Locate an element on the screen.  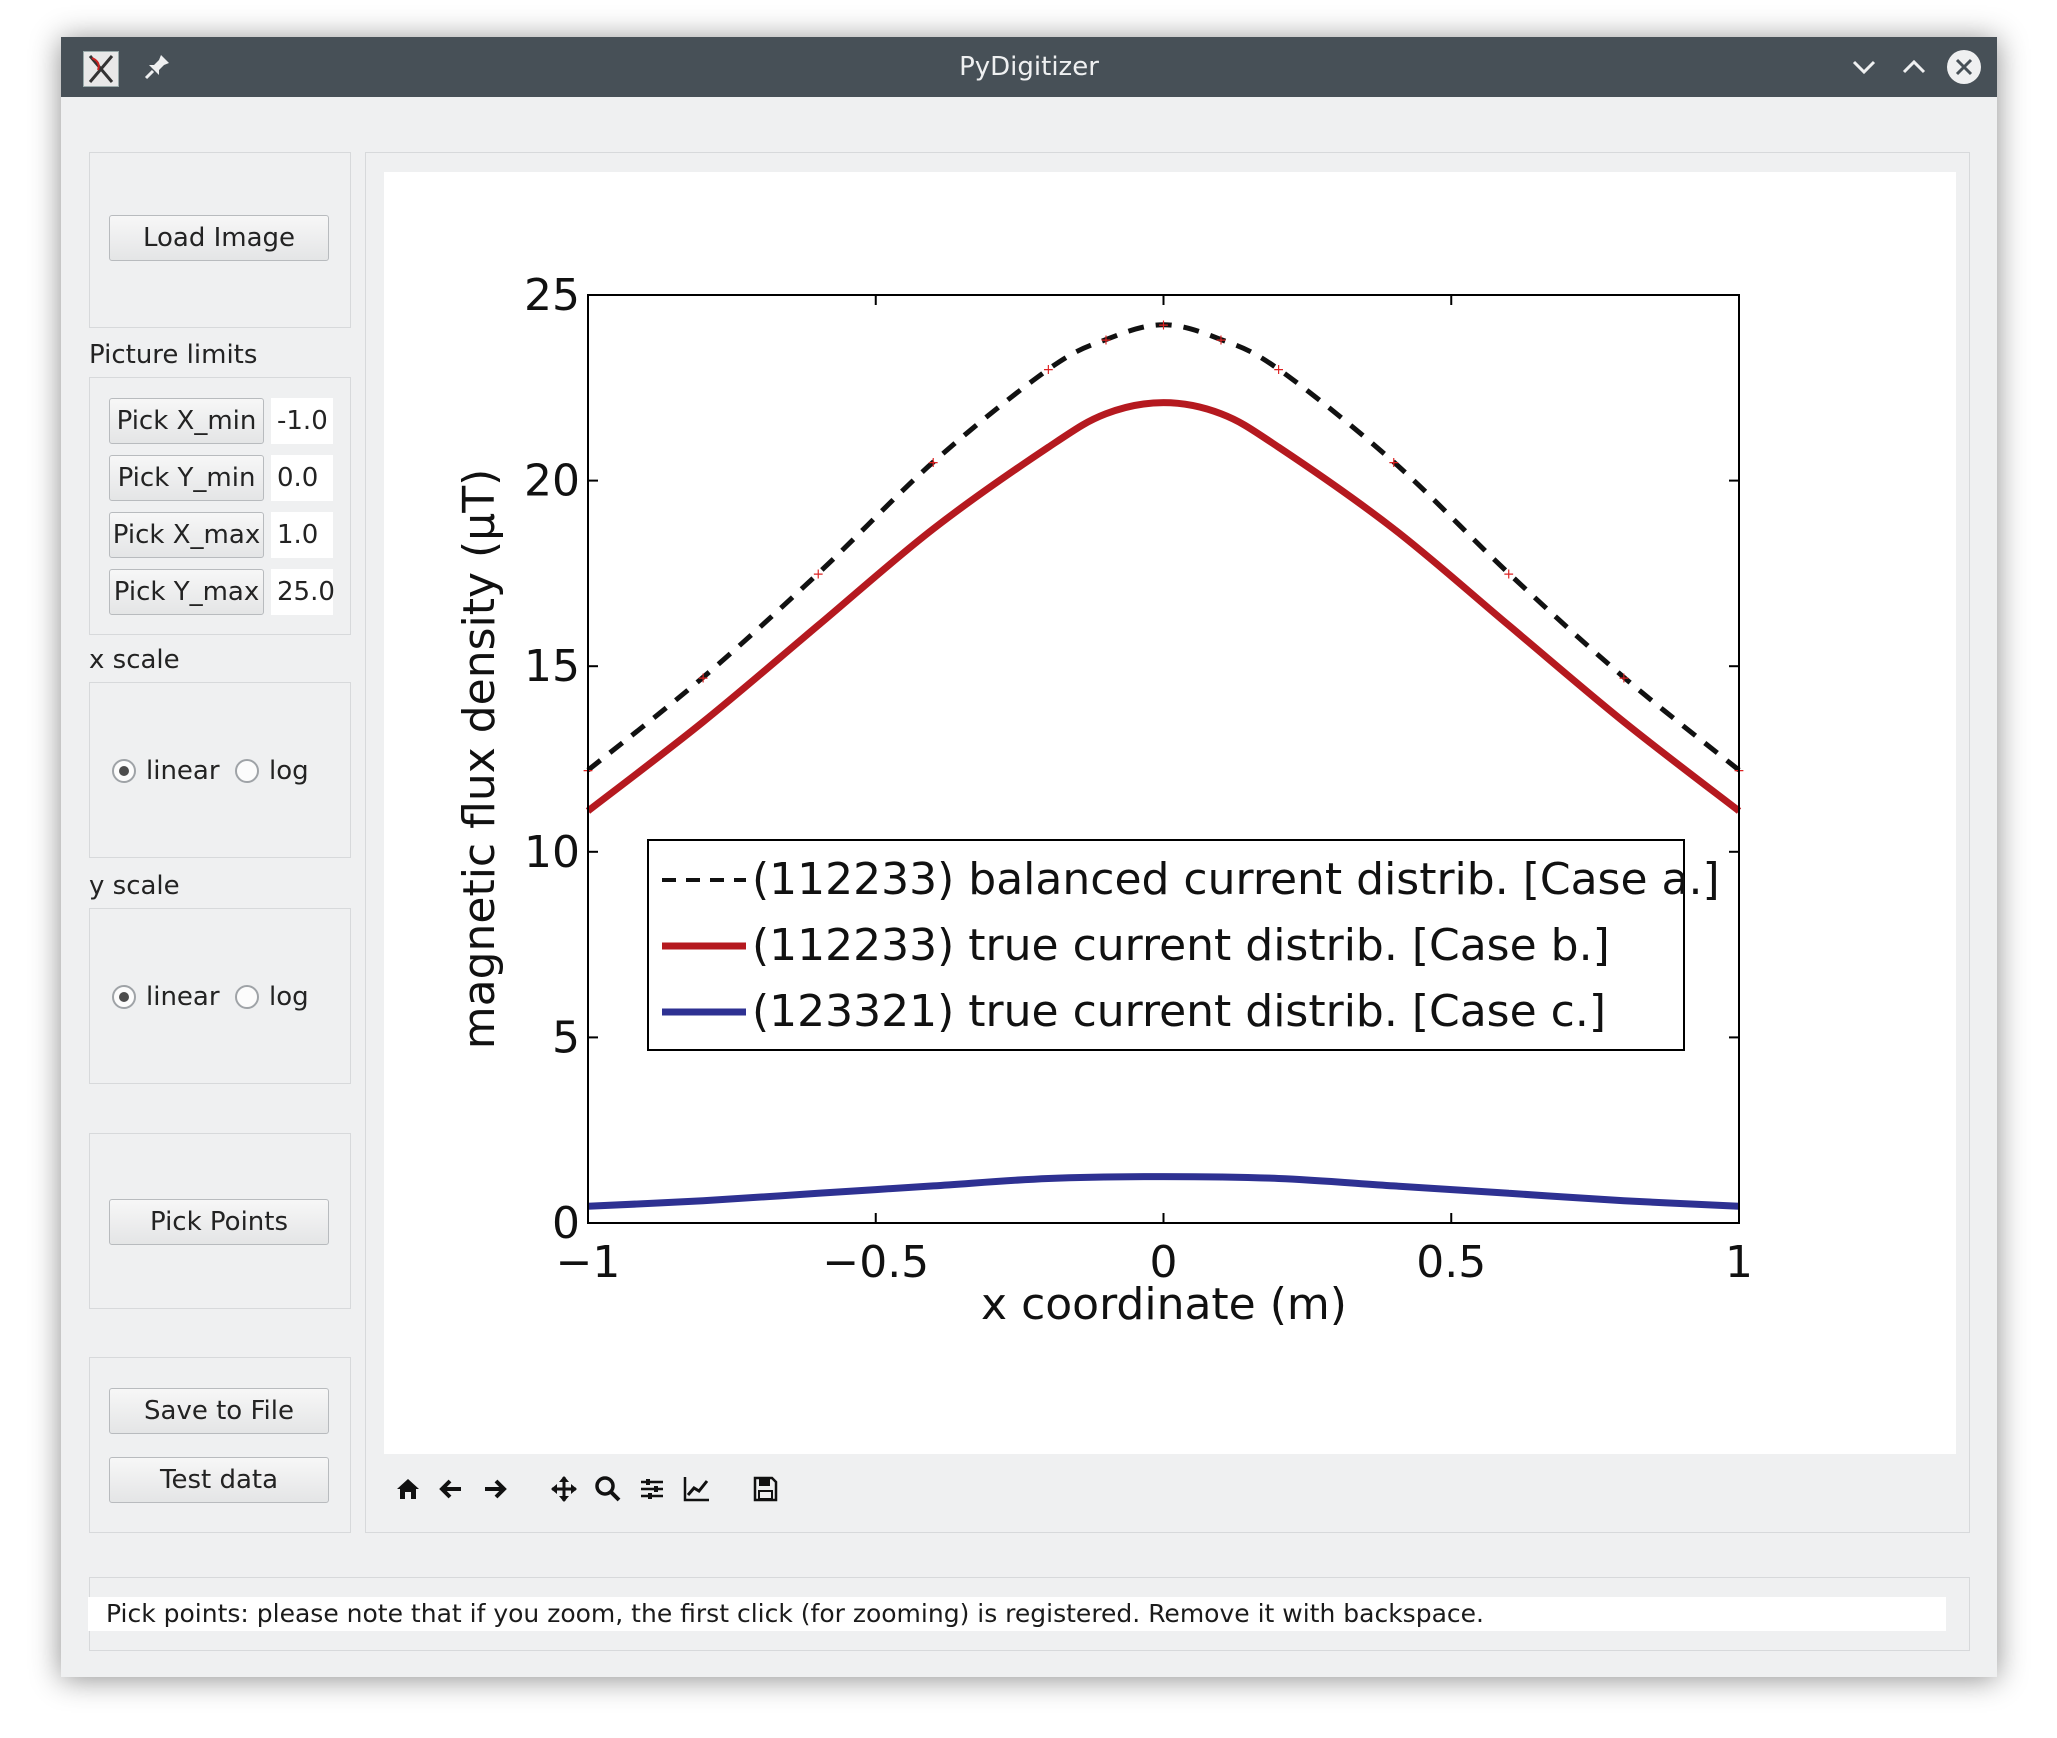
load-image-button: Load Image is located at coordinates (219, 238).